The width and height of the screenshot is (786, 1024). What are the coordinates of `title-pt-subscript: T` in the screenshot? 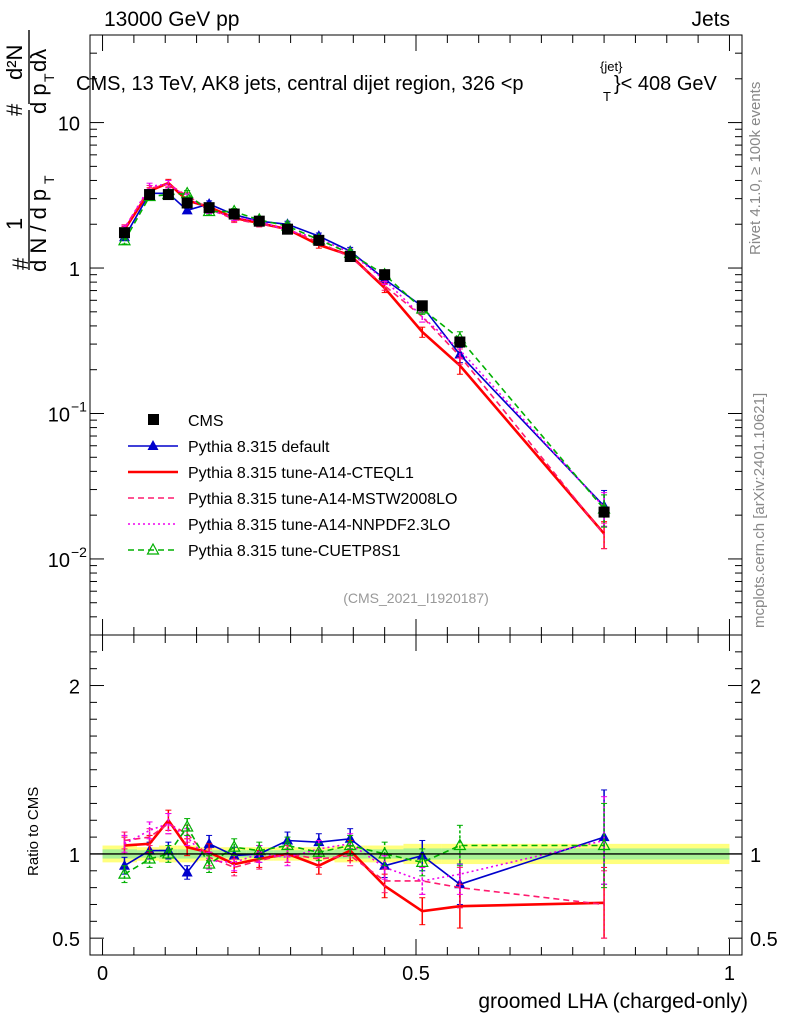 It's located at (607, 96).